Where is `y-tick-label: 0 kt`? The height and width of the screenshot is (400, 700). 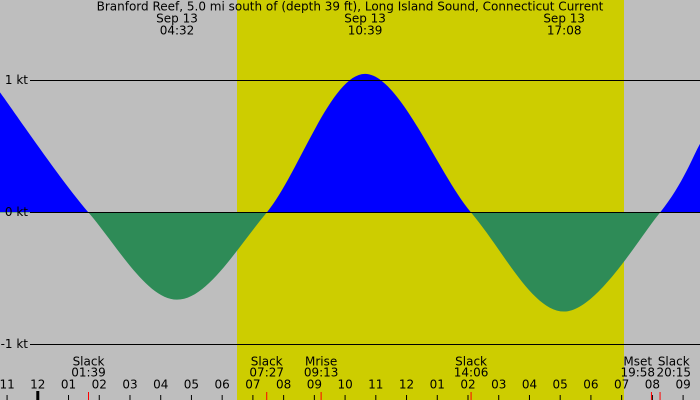 y-tick-label: 0 kt is located at coordinates (16, 212).